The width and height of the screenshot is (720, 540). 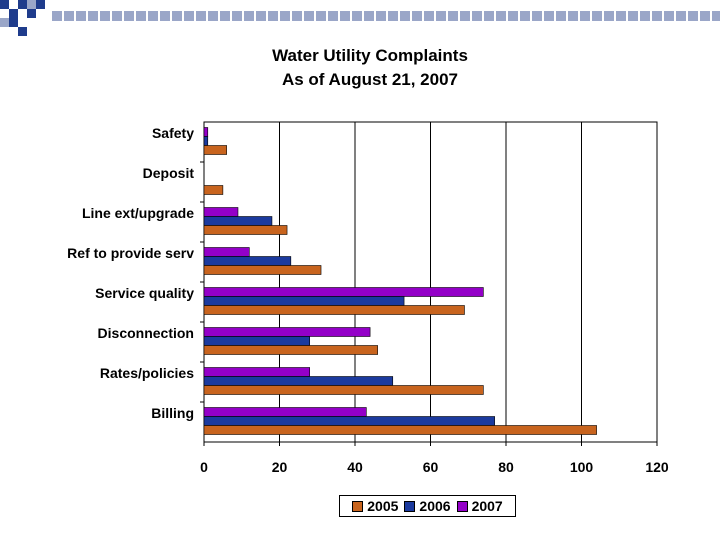 What do you see at coordinates (173, 133) in the screenshot?
I see `y-category-label: Safety` at bounding box center [173, 133].